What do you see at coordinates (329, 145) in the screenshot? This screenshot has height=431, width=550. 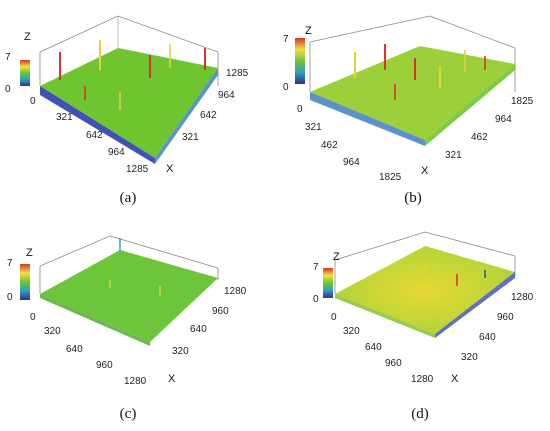 I see `panel-b-x-tick-2: 462` at bounding box center [329, 145].